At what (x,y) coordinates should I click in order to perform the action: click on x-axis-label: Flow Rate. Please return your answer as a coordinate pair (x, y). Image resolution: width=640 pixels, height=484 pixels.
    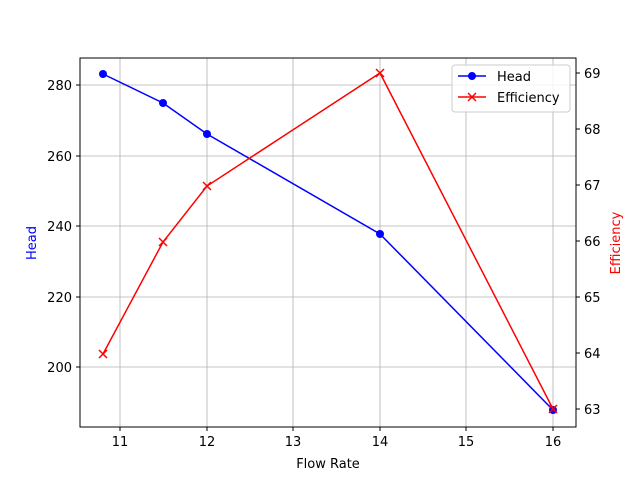
    Looking at the image, I should click on (328, 464).